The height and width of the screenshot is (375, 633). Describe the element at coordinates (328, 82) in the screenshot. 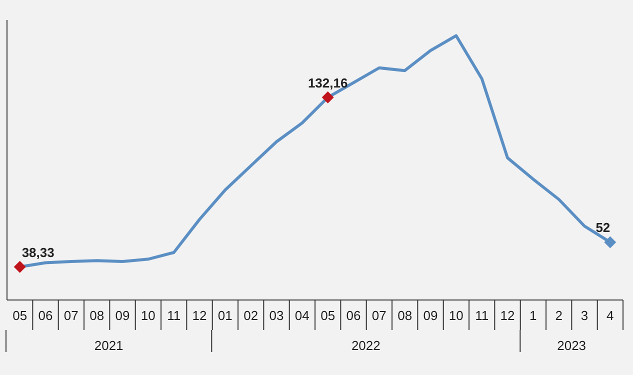

I see `data-label: 132,16` at that location.